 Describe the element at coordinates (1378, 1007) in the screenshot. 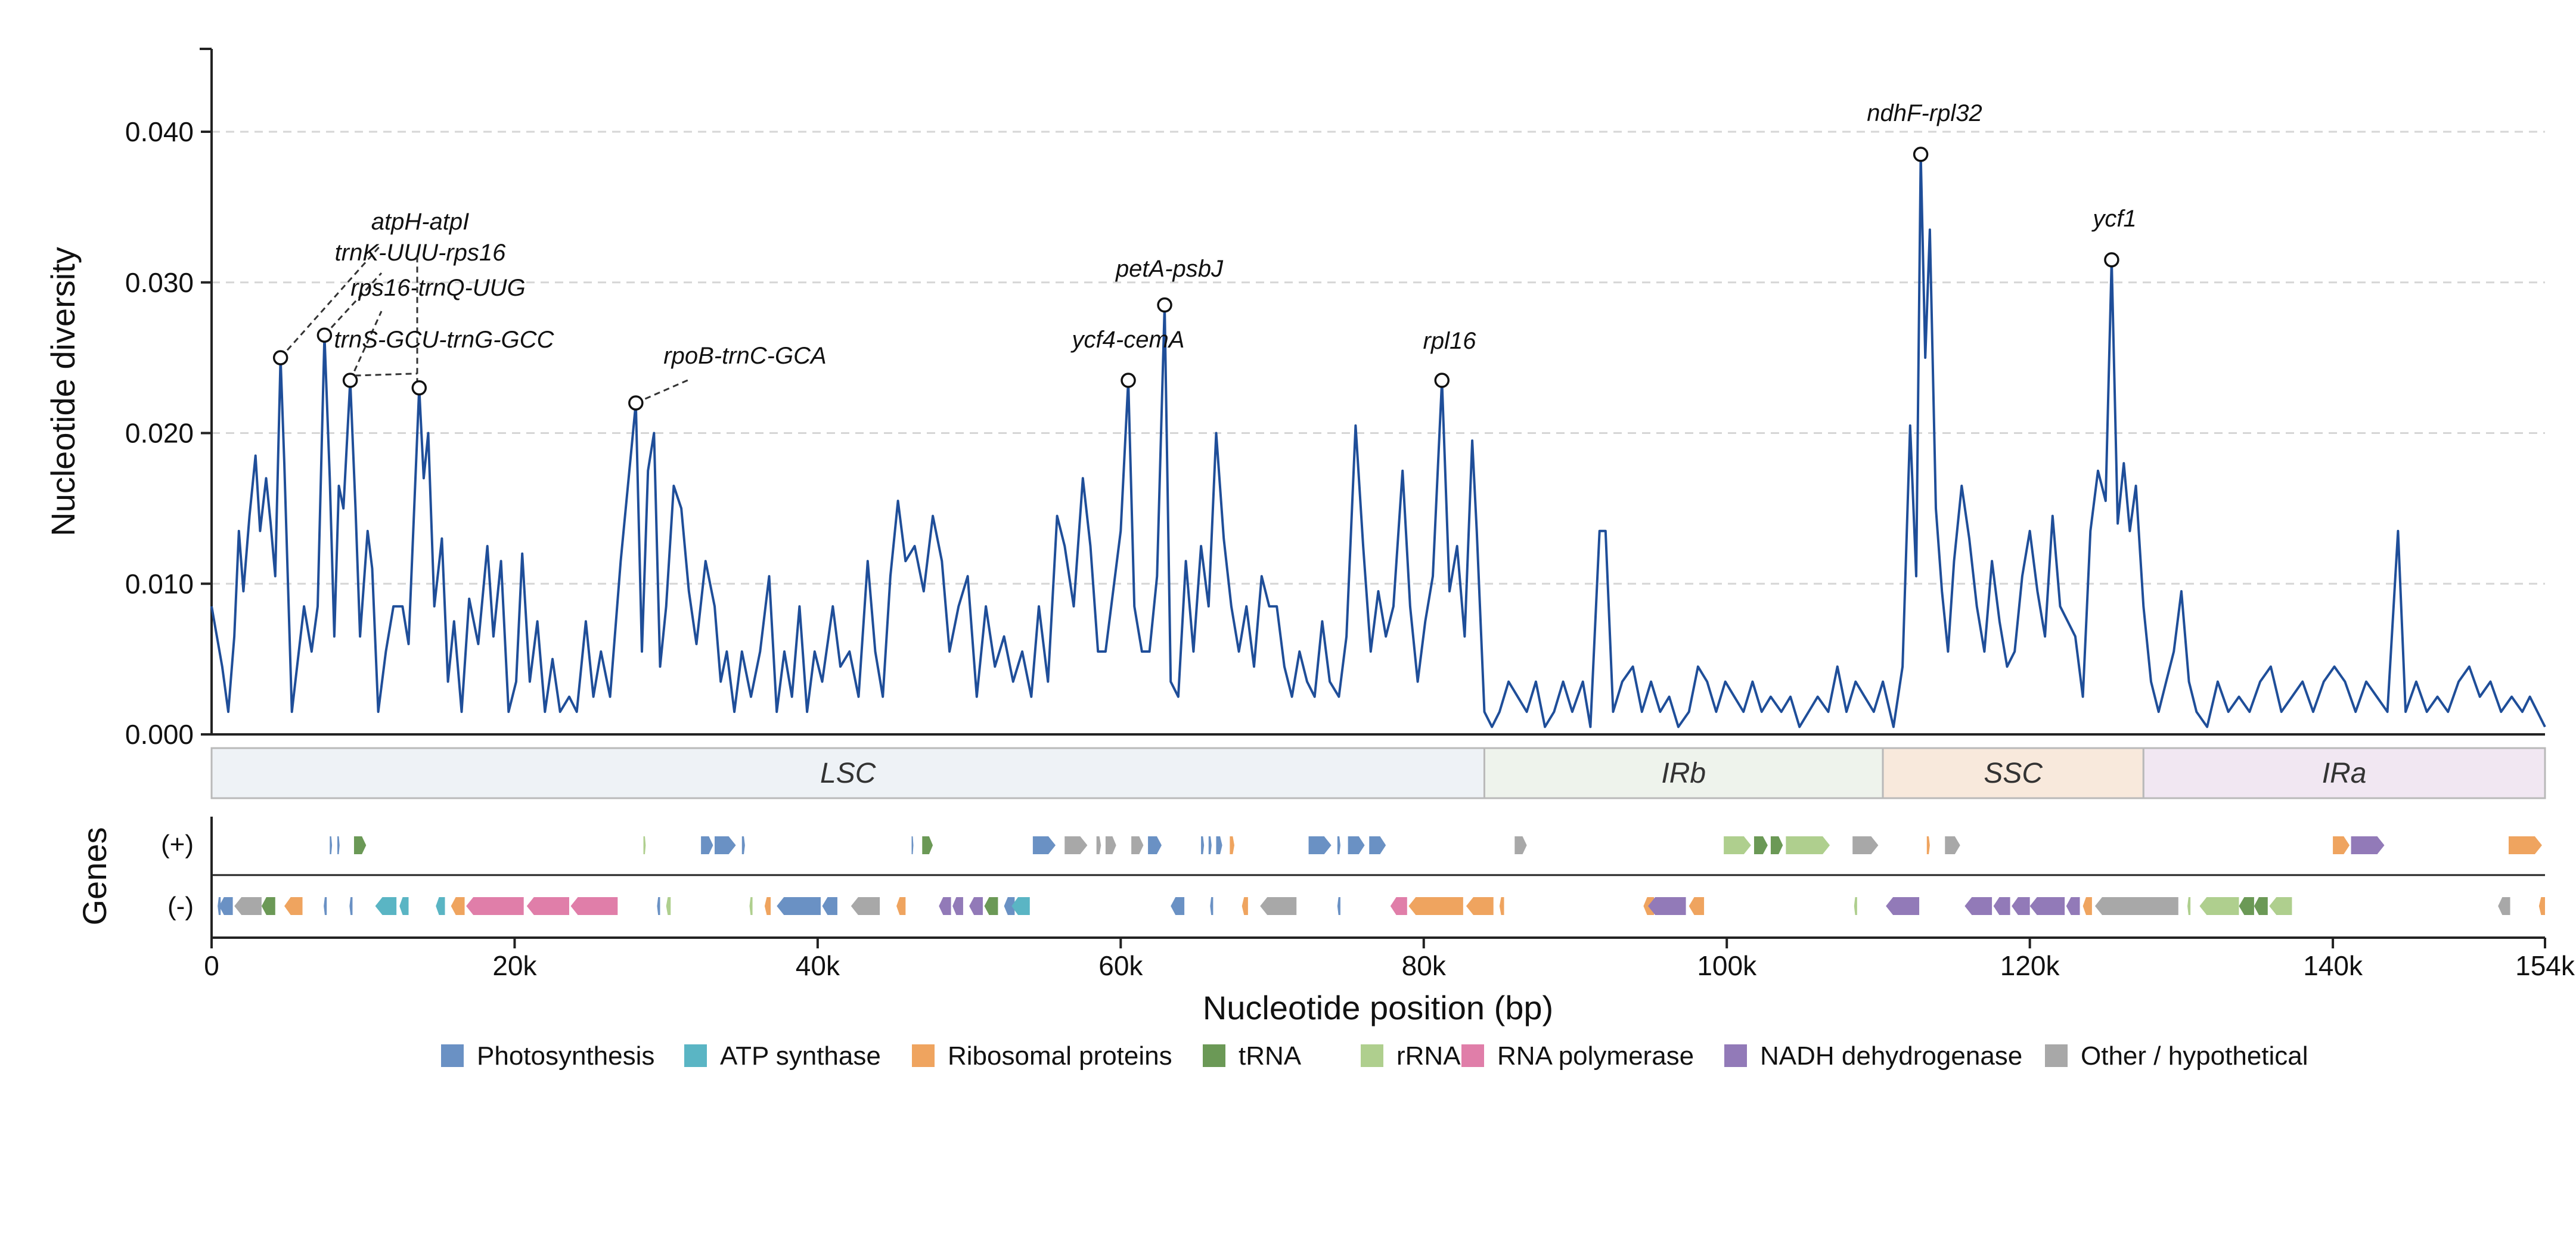

I see `x-axis-title: Nucleotide position (bp)` at that location.